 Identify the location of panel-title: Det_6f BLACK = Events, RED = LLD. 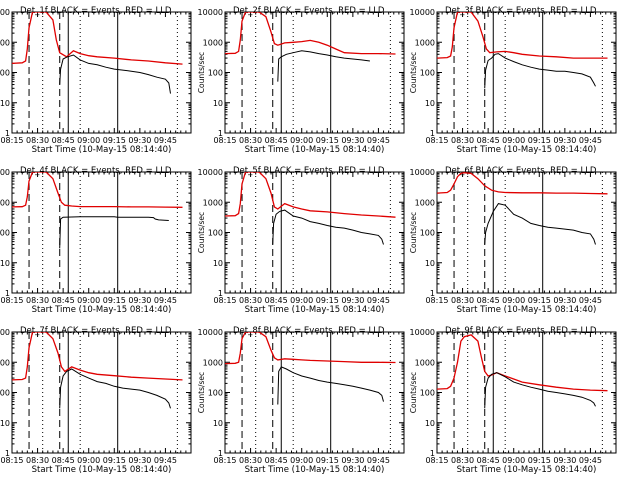
(521, 171).